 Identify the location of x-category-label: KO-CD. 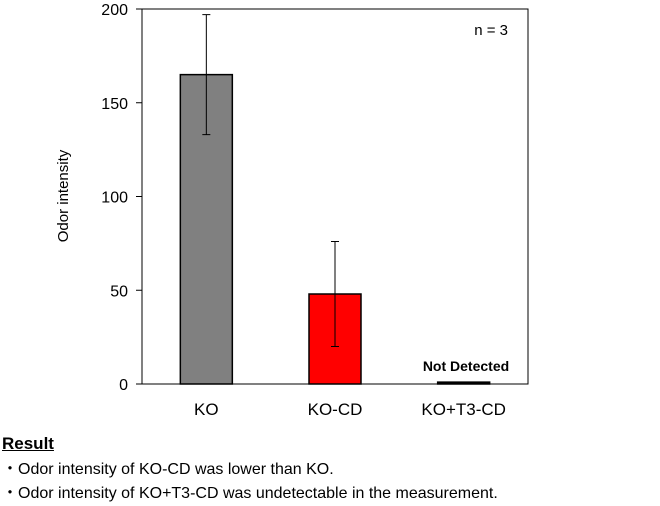
(335, 409).